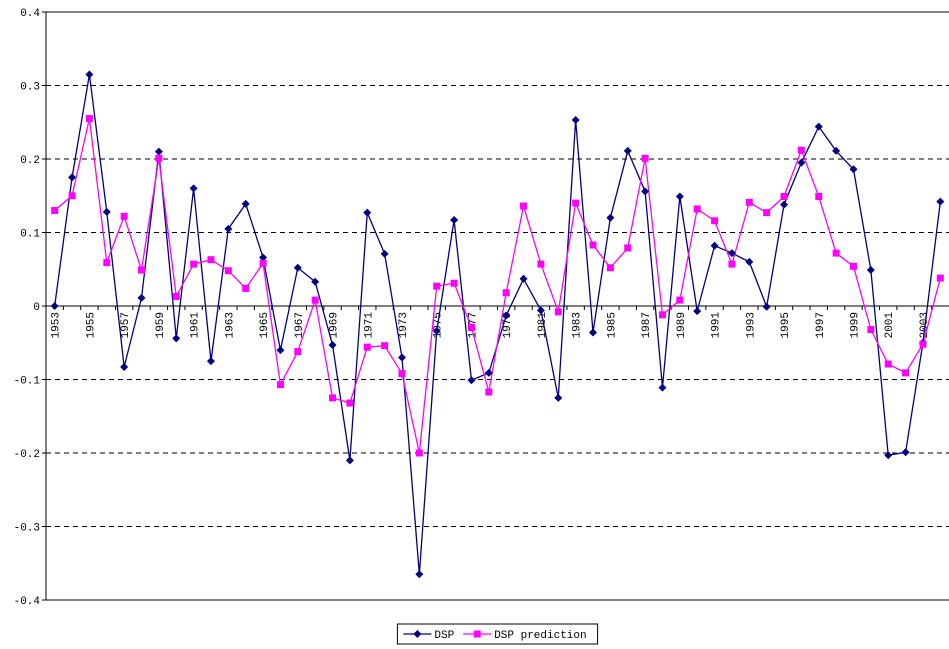 Image resolution: width=949 pixels, height=649 pixels. I want to click on x-tick-label: 1989, so click(682, 325).